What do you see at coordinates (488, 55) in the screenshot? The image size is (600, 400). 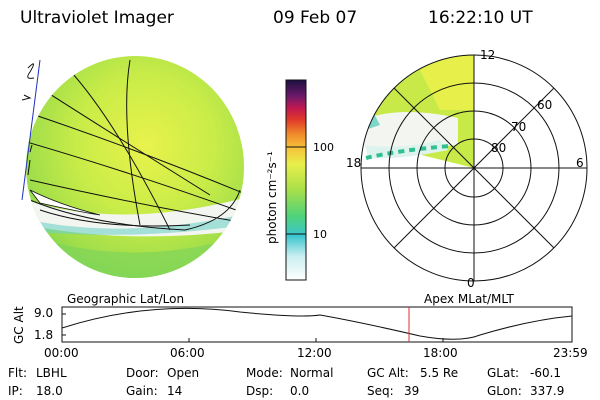 I see `mlt-label-12: 12` at bounding box center [488, 55].